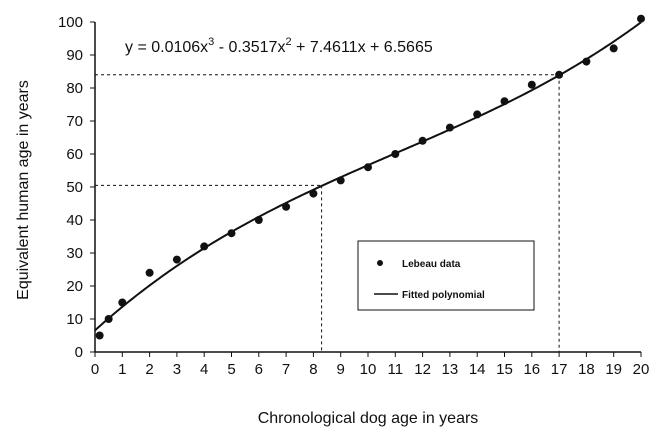 The width and height of the screenshot is (653, 434). I want to click on y-tick-label: 40, so click(74, 220).